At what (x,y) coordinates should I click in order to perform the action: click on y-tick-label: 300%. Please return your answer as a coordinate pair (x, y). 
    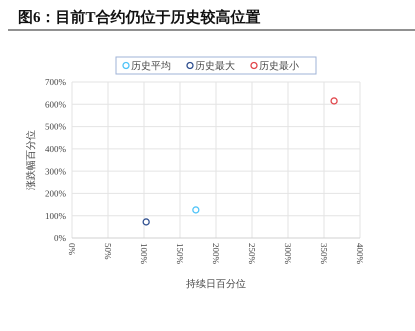
    Looking at the image, I should click on (55, 171).